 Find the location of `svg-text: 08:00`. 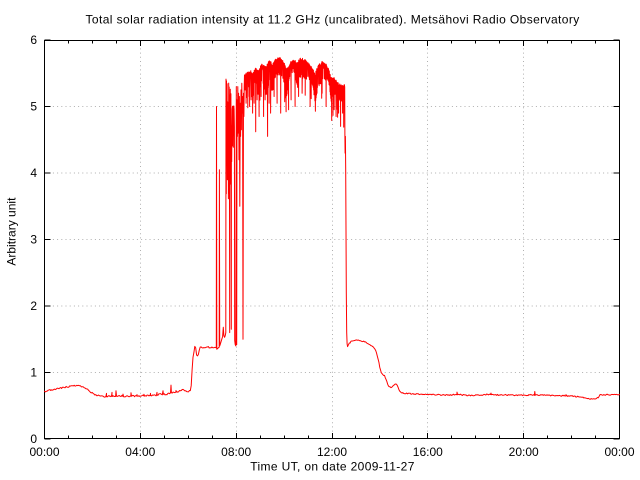

svg-text: 08:00 is located at coordinates (236, 452).